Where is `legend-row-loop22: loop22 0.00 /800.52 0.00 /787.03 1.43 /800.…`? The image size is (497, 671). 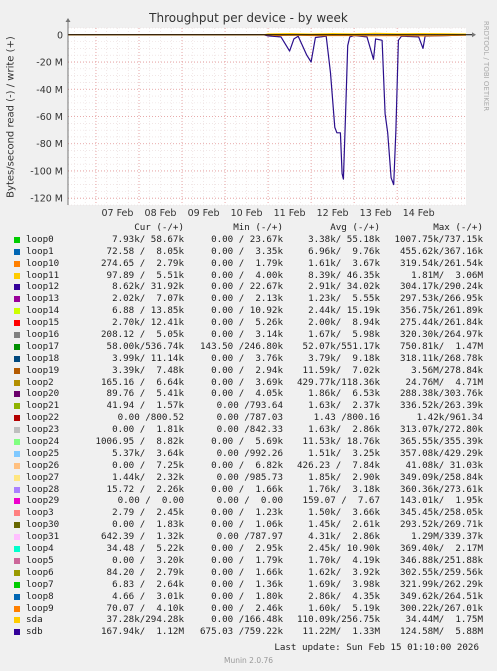 legend-row-loop22: loop22 0.00 /800.52 0.00 /787.03 1.43 /800.… is located at coordinates (250, 418).